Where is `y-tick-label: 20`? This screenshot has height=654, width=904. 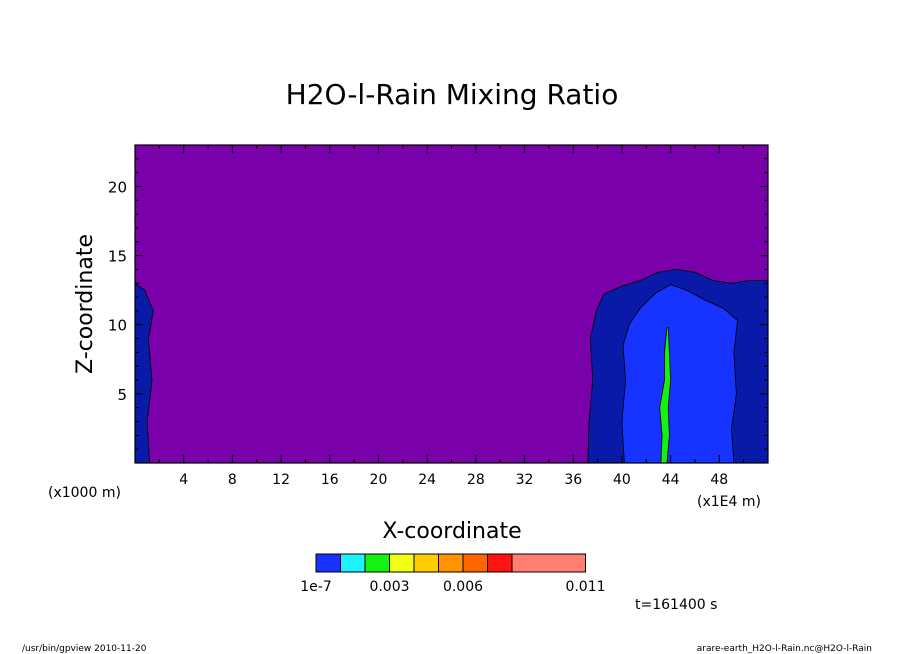 y-tick-label: 20 is located at coordinates (117, 187).